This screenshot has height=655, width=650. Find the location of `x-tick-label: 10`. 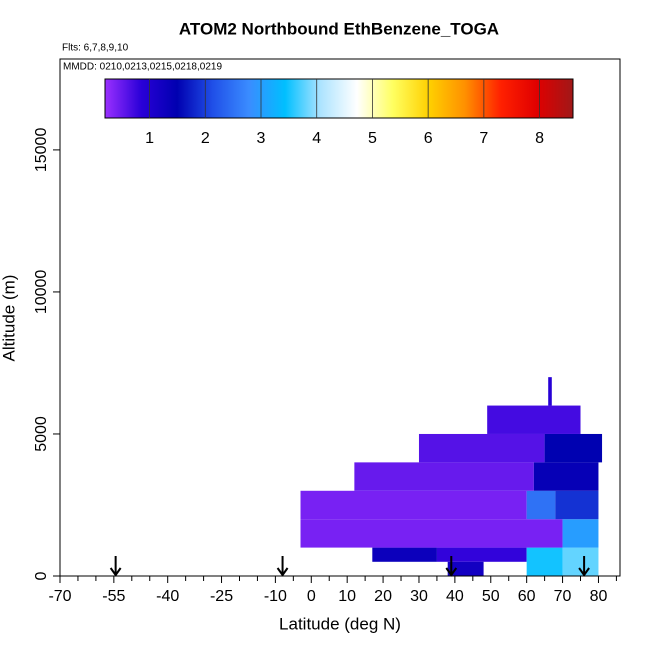

x-tick-label: 10 is located at coordinates (347, 596).